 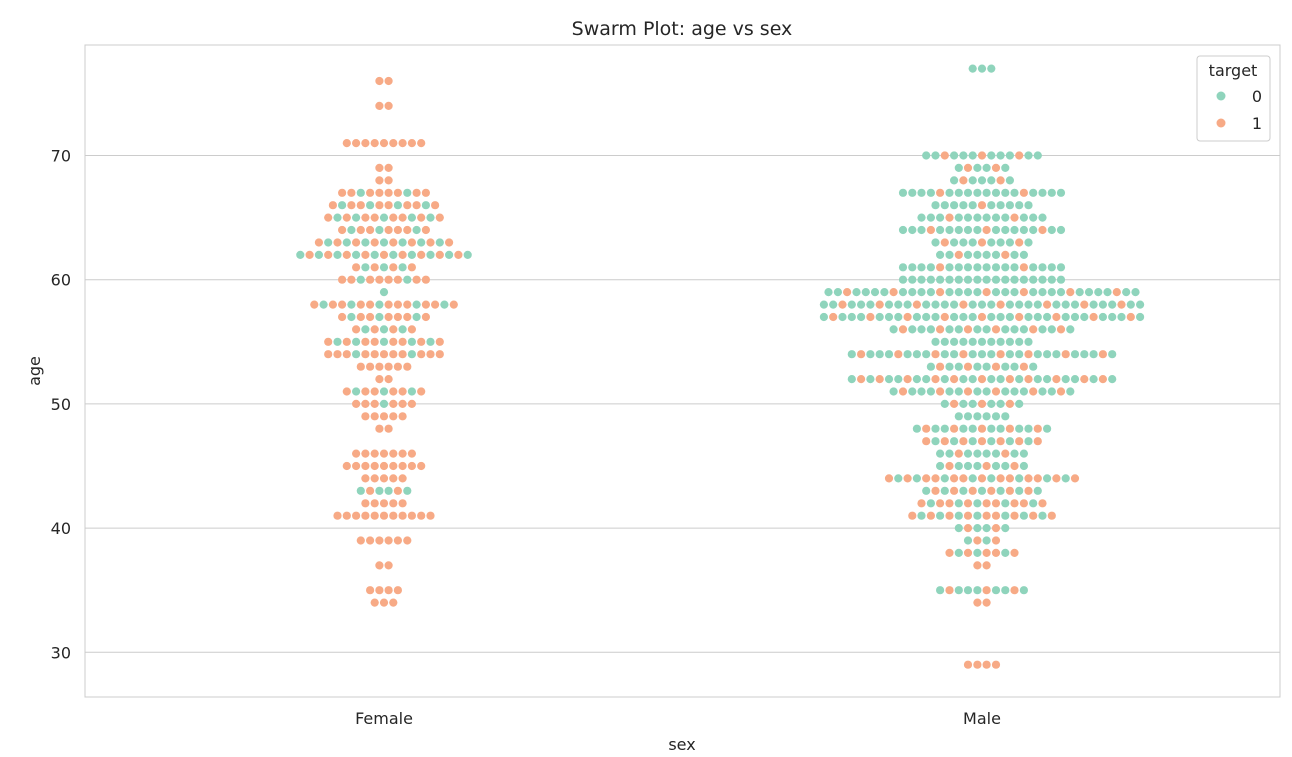 What do you see at coordinates (1233, 98) in the screenshot?
I see `legend: target 0 1` at bounding box center [1233, 98].